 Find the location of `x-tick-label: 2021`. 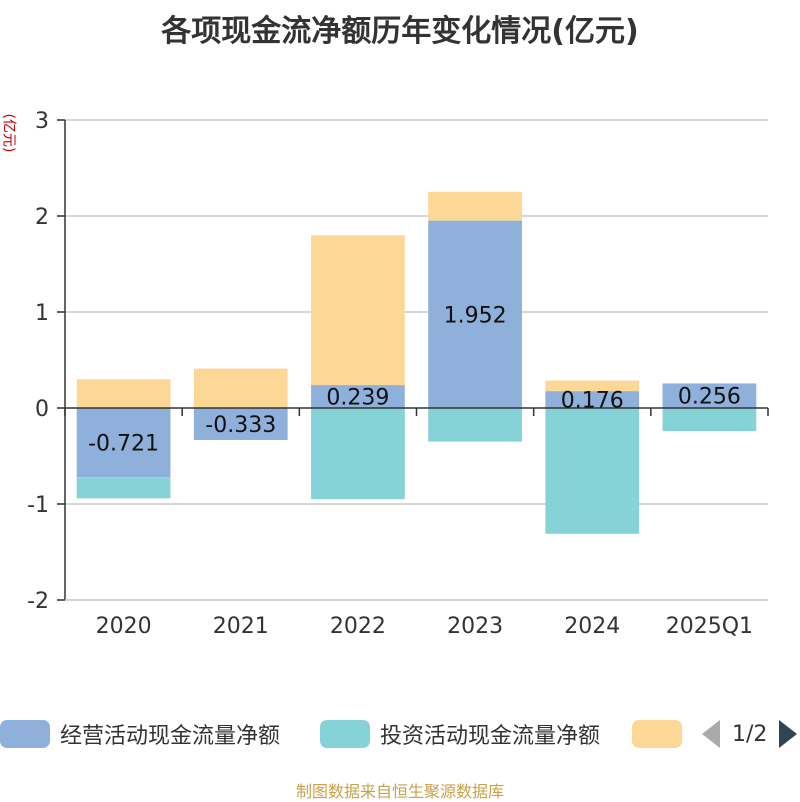

x-tick-label: 2021 is located at coordinates (241, 626).